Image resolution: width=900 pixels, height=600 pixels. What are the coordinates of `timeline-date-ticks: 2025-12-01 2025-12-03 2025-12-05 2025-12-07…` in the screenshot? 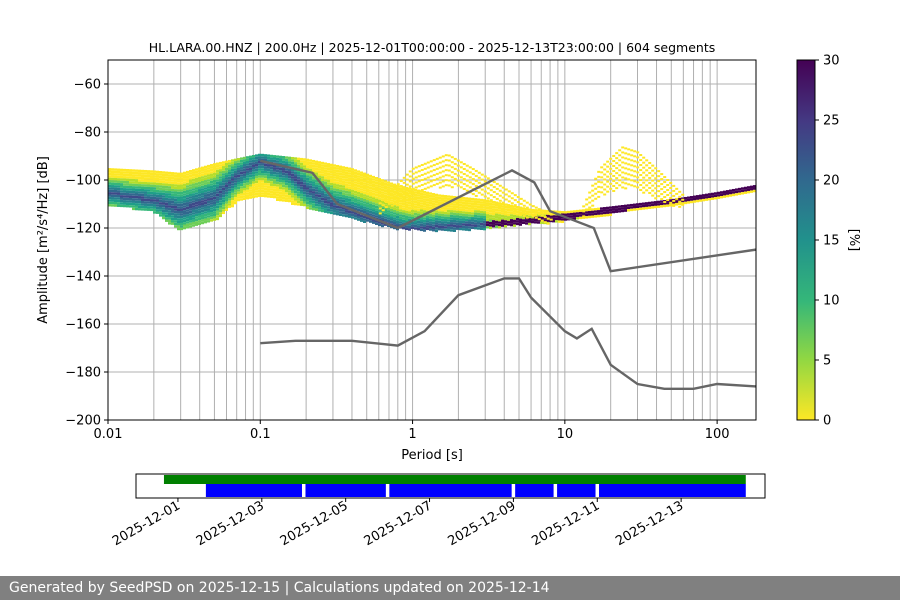 It's located at (398, 523).